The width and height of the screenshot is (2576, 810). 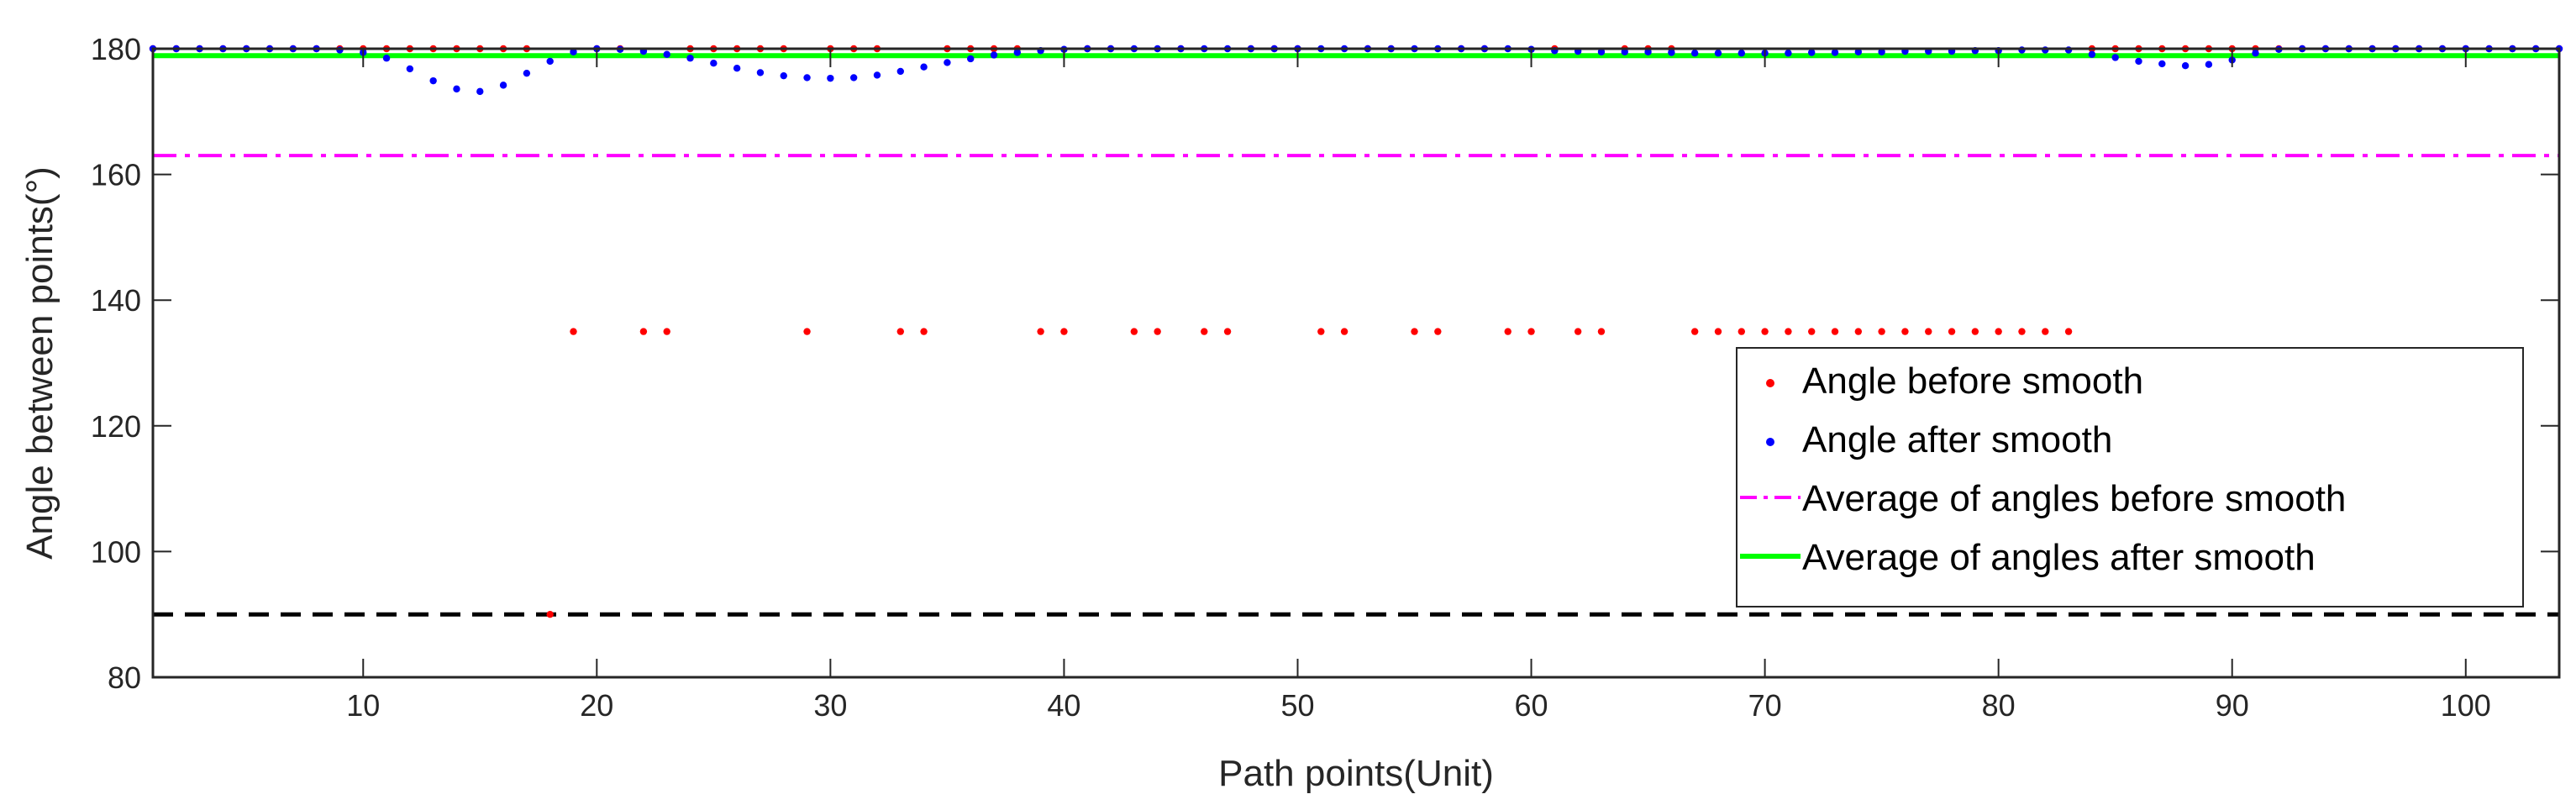 What do you see at coordinates (124, 677) in the screenshot?
I see `y-tick-label: 80` at bounding box center [124, 677].